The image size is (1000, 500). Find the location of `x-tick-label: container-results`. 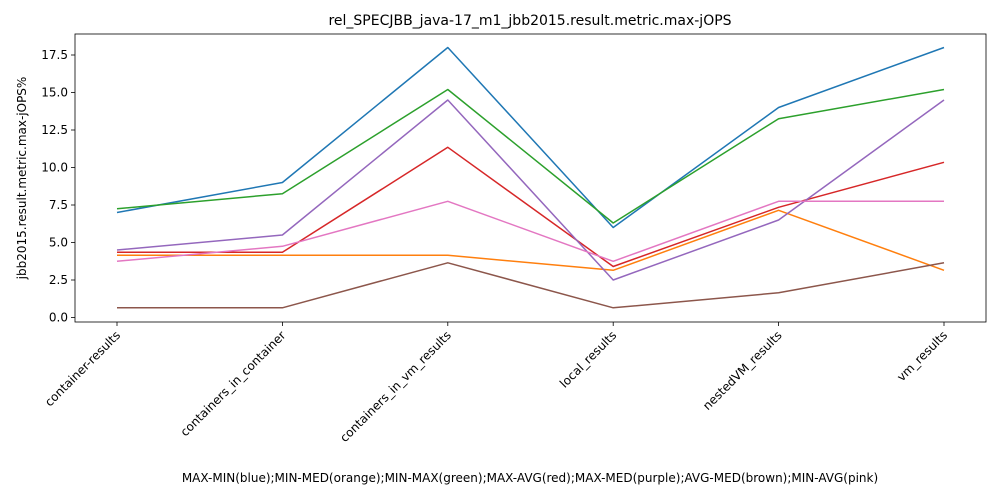

x-tick-label: container-results is located at coordinates (82, 368).